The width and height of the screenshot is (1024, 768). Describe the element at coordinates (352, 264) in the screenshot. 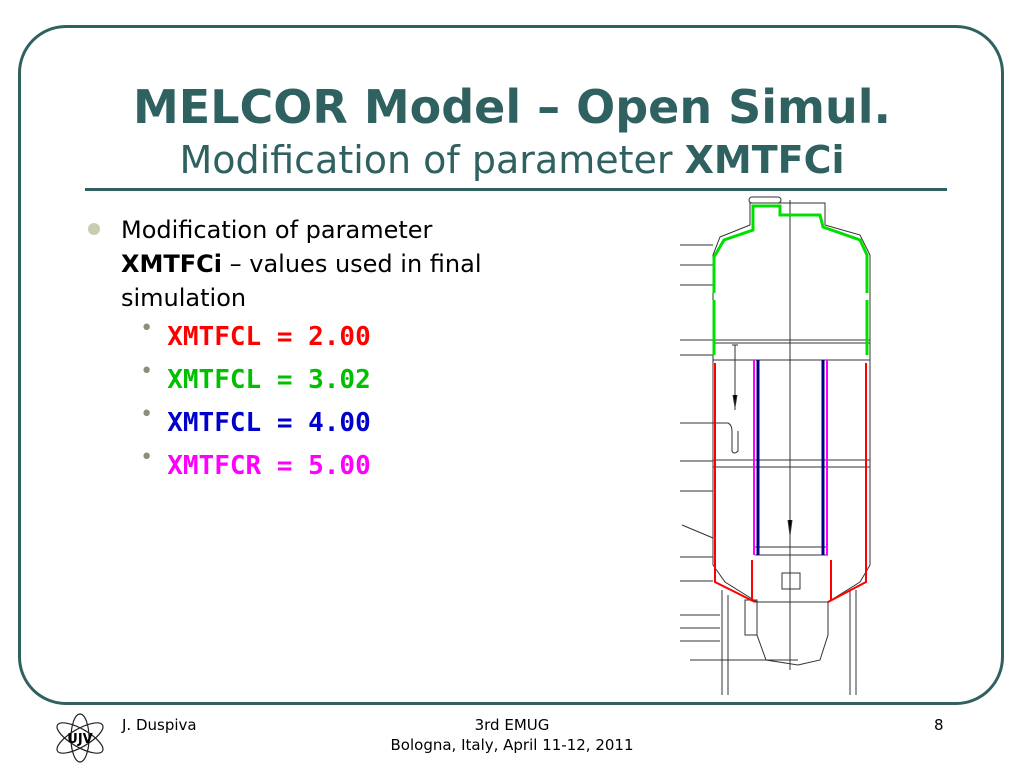

I see `bullet-rest: – values used in final` at that location.